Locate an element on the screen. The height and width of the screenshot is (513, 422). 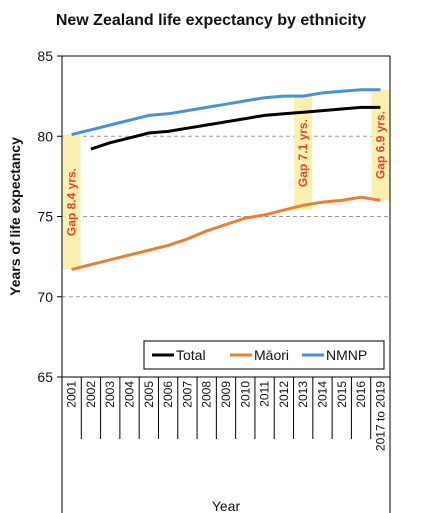
legend-label-1: Māori is located at coordinates (271, 355).